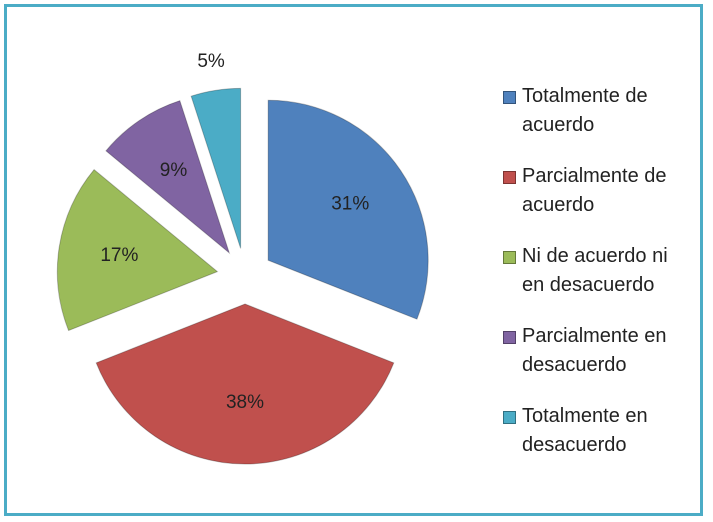 This screenshot has height=522, width=713. I want to click on data-label: 9%, so click(174, 170).